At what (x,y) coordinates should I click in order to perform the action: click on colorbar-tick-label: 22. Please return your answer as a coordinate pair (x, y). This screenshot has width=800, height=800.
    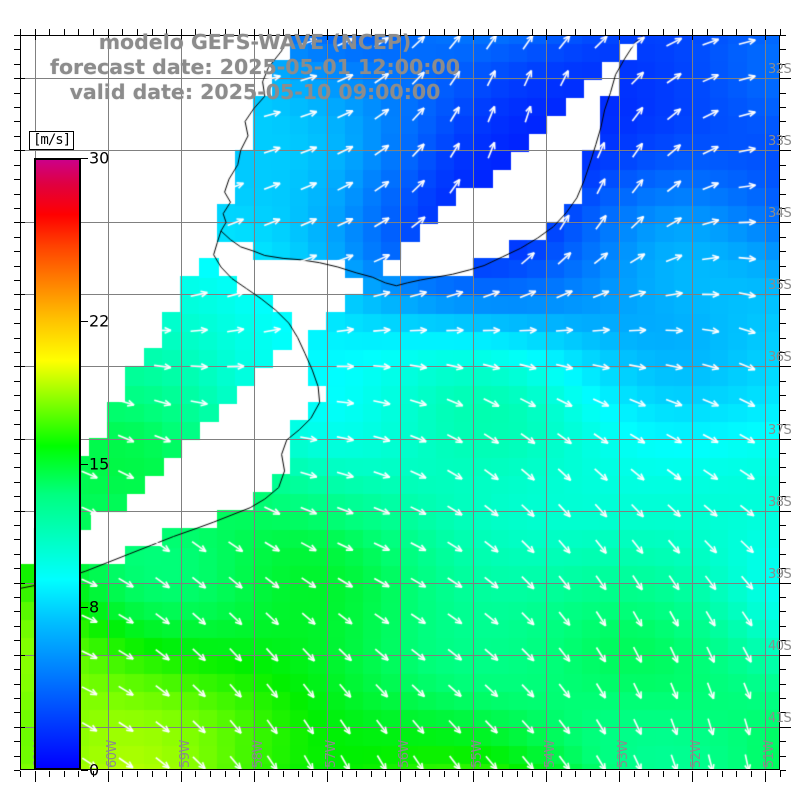
    Looking at the image, I should click on (99, 321).